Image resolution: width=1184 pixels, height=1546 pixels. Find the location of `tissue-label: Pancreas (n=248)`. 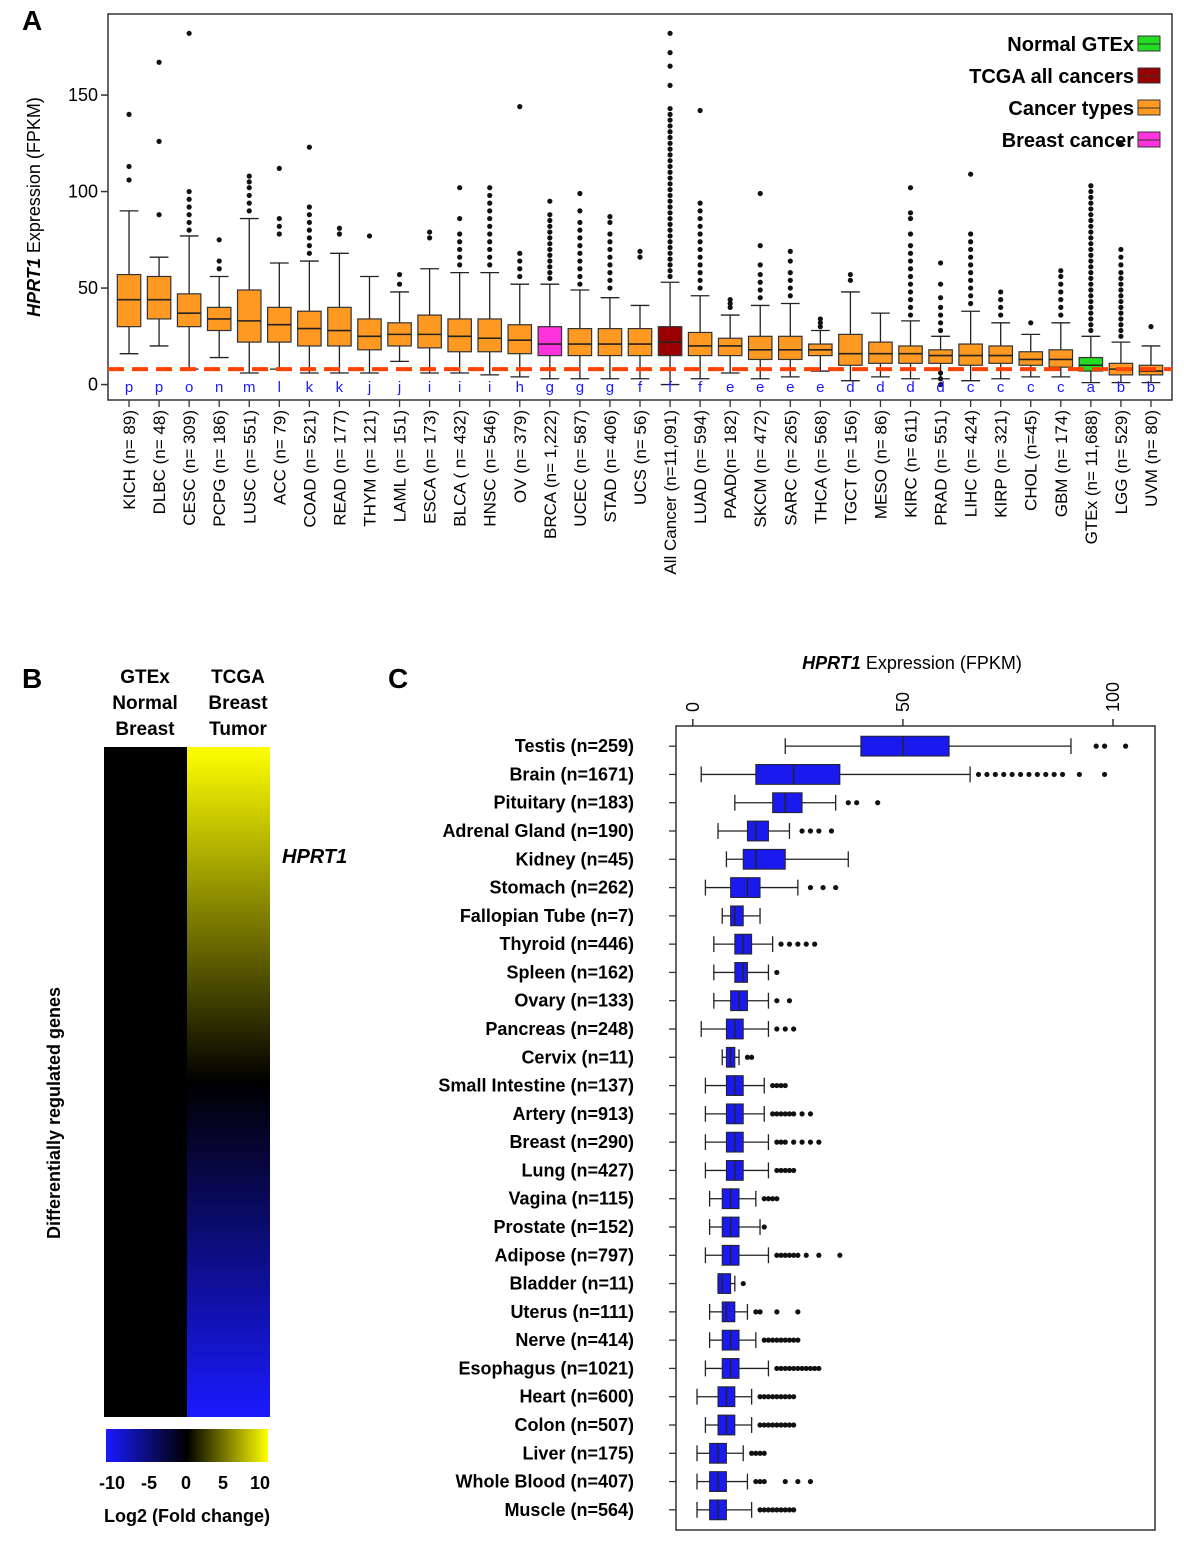

tissue-label: Pancreas (n=248) is located at coordinates (559, 1029).